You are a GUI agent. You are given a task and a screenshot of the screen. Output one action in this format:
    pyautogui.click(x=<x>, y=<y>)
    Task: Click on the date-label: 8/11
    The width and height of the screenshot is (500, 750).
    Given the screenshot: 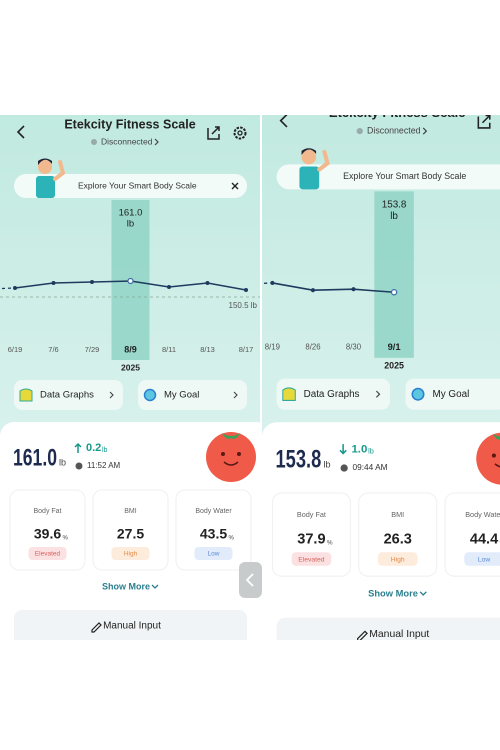 What is the action you would take?
    pyautogui.click(x=169, y=349)
    